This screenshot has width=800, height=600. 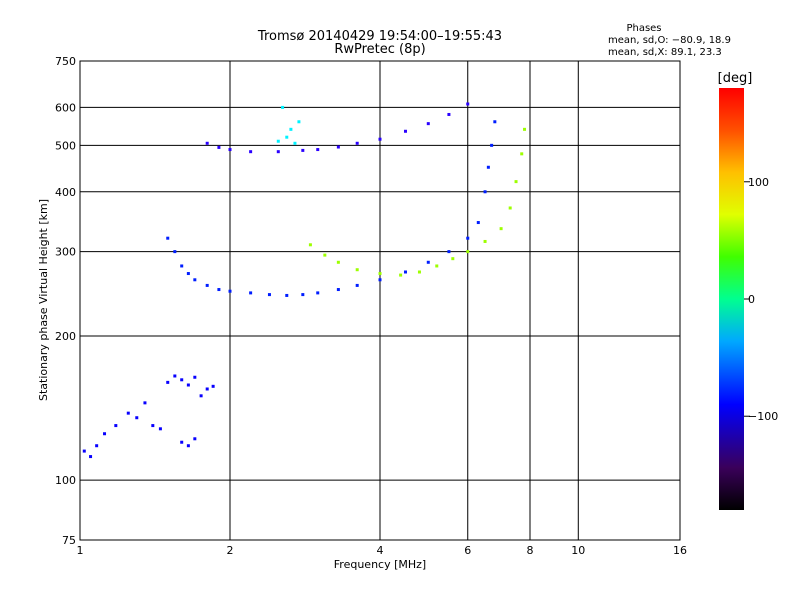 What do you see at coordinates (379, 49) in the screenshot?
I see `chart-subtitle: RwPretec (8p)` at bounding box center [379, 49].